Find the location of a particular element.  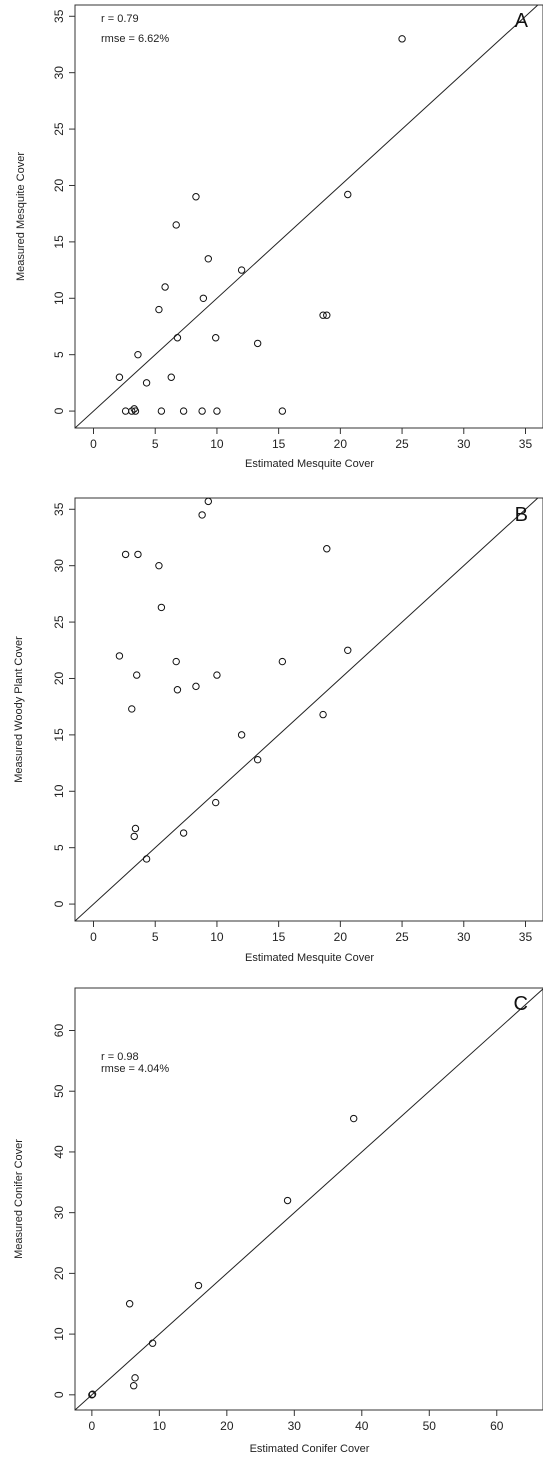

y-tick-label: 20 is located at coordinates (59, 1273).